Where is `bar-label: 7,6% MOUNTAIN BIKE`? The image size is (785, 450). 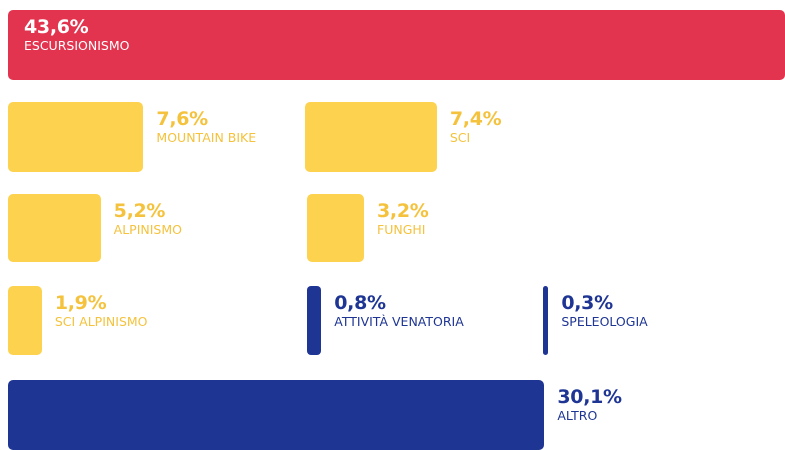
bar-label: 7,6% MOUNTAIN BIKE is located at coordinates (206, 126).